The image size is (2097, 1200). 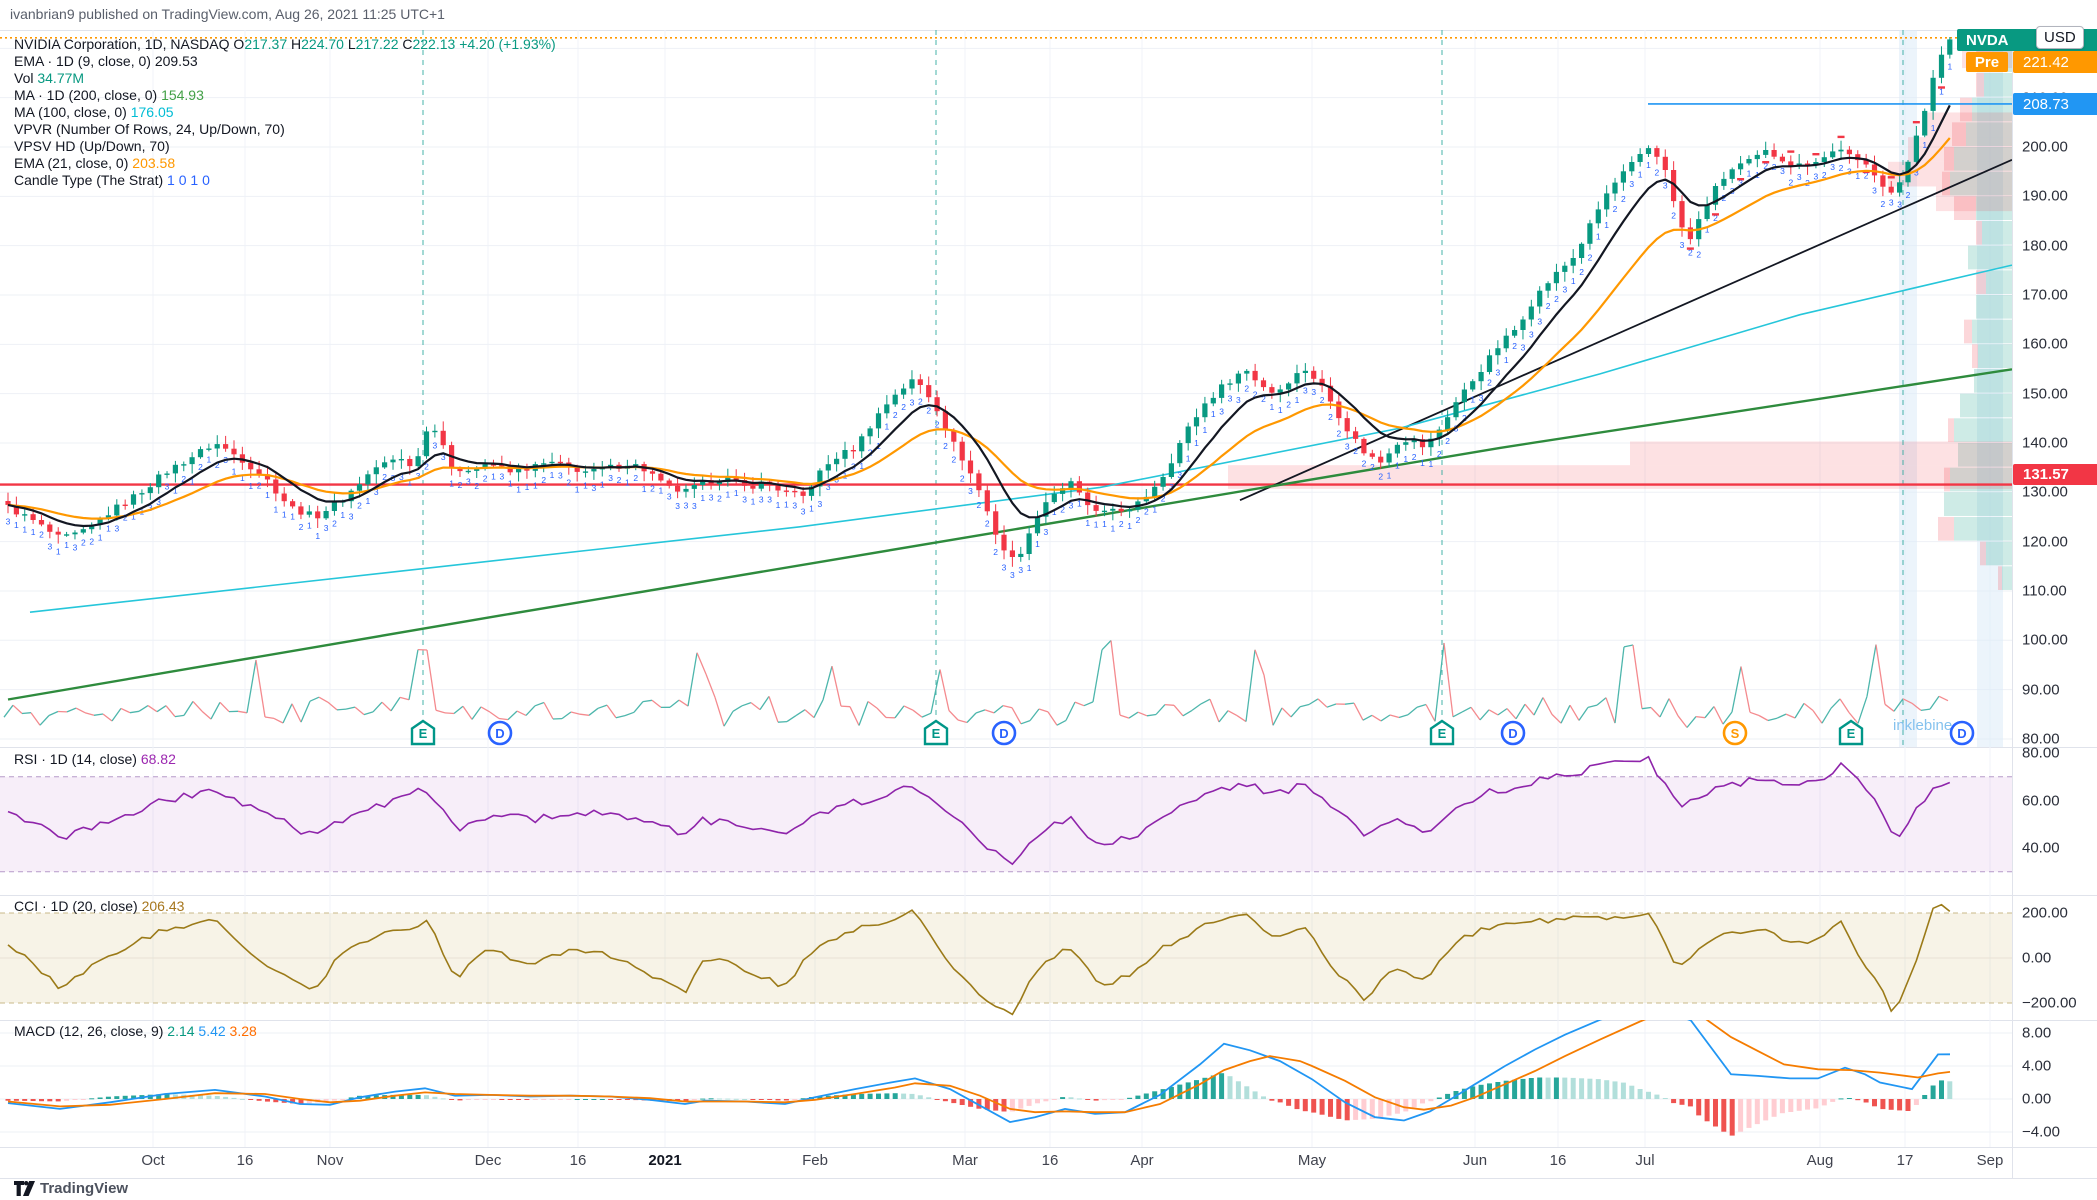 What do you see at coordinates (2041, 690) in the screenshot?
I see `price-axis-label: 90.00` at bounding box center [2041, 690].